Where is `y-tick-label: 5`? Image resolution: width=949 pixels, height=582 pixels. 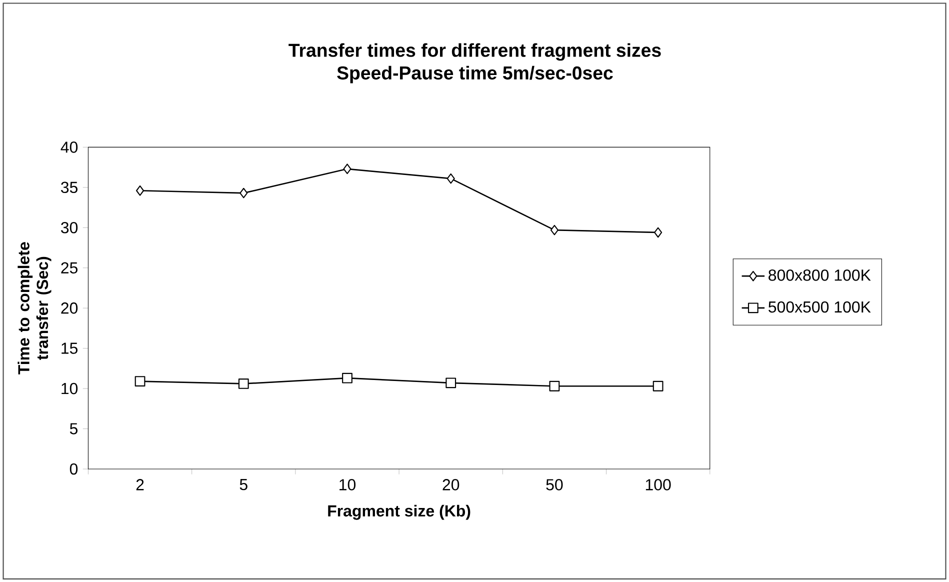 y-tick-label: 5 is located at coordinates (74, 428).